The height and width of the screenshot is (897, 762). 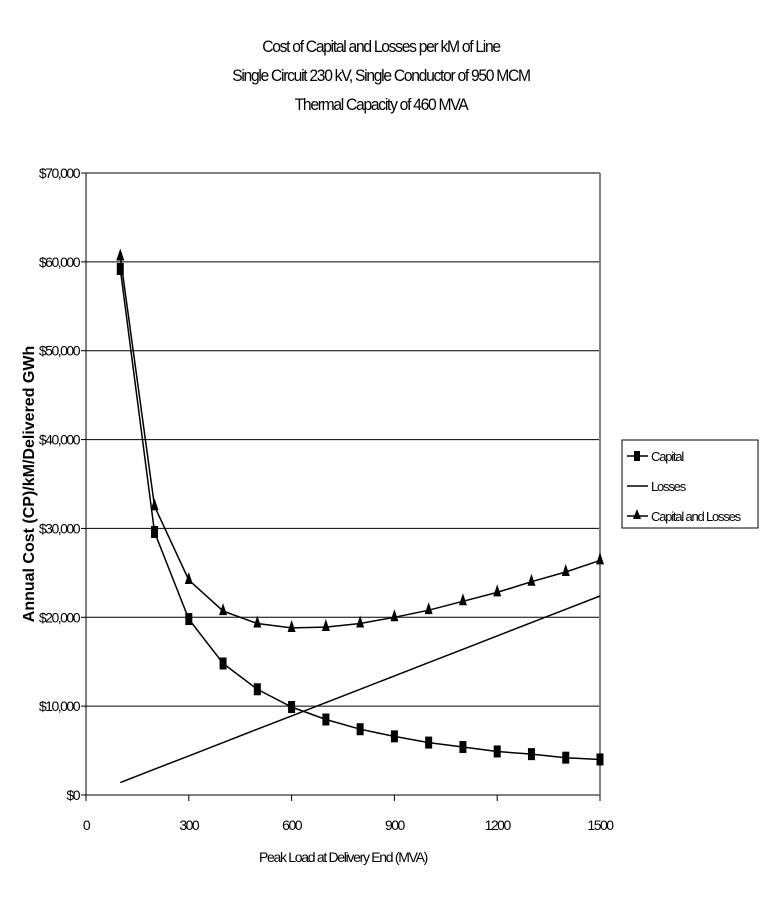 I want to click on legend-item-losses: Losses, so click(x=657, y=486).